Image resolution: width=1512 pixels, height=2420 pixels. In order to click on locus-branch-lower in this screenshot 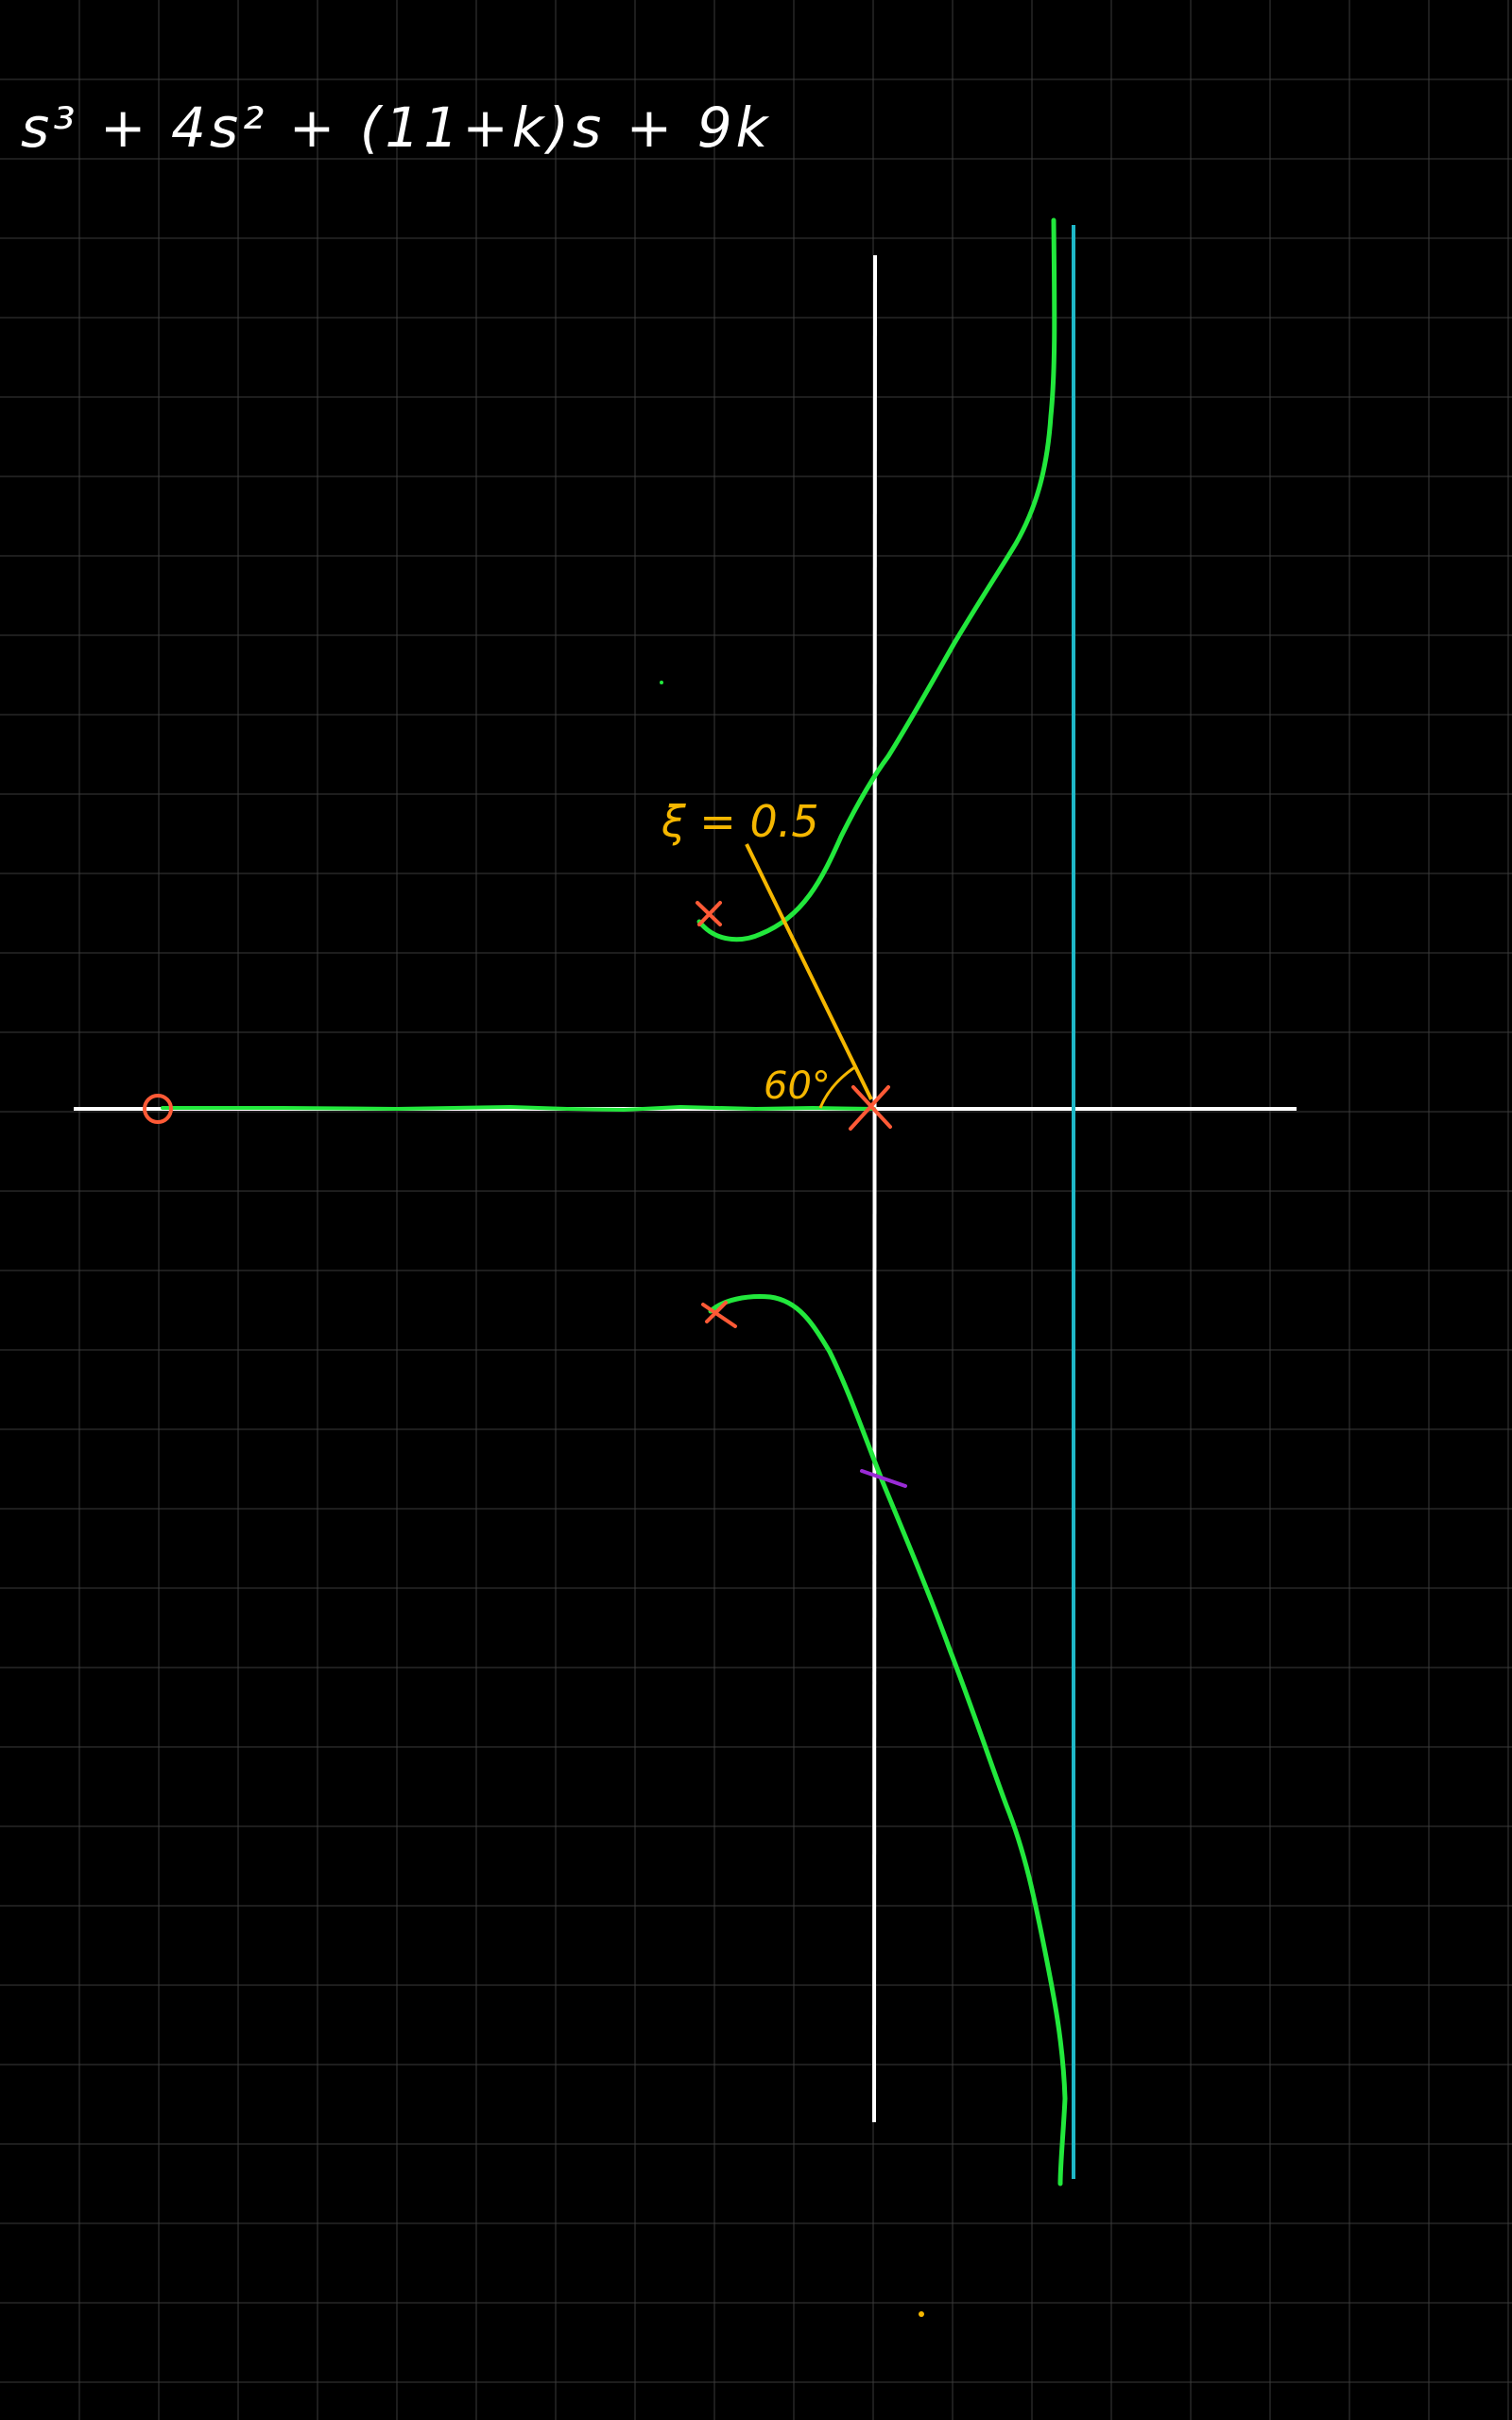, I will do `click(888, 1740)`.